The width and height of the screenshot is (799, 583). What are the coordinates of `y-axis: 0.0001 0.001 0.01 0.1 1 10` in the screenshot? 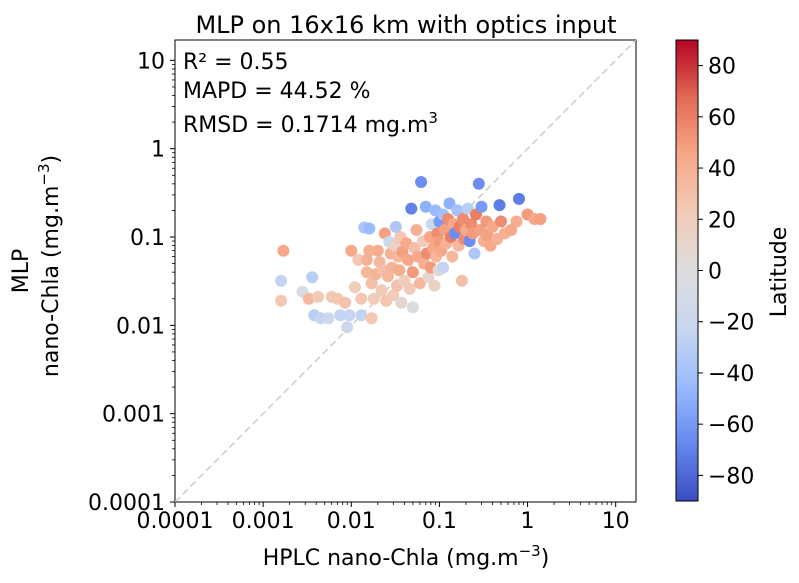 It's located at (131, 282).